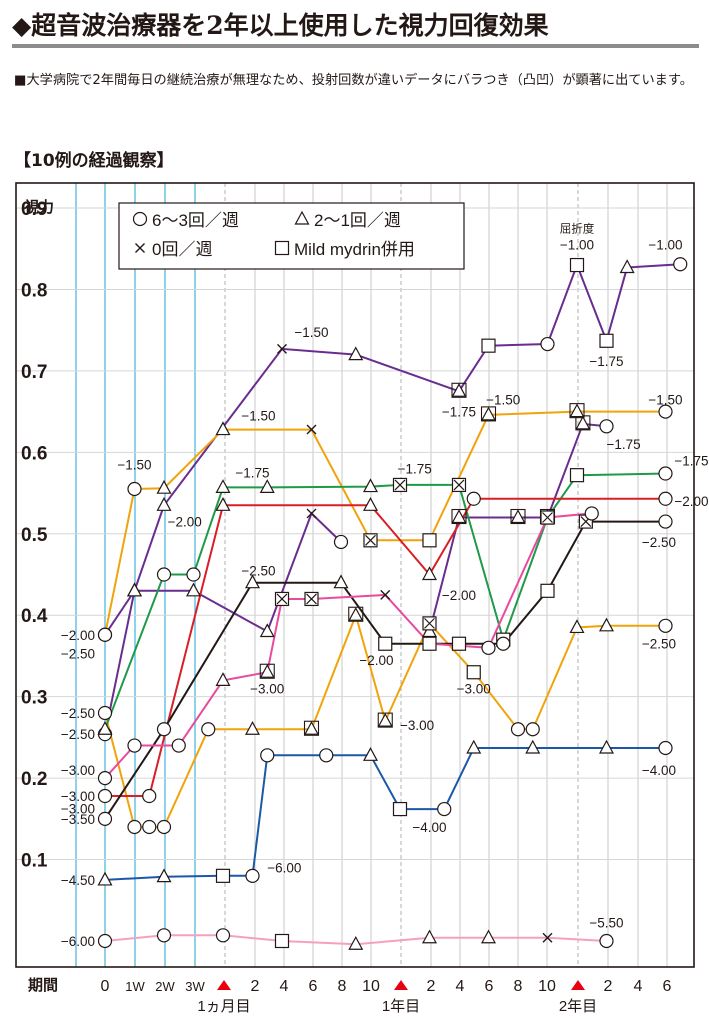  I want to click on x-tick-label: 4, so click(460, 986).